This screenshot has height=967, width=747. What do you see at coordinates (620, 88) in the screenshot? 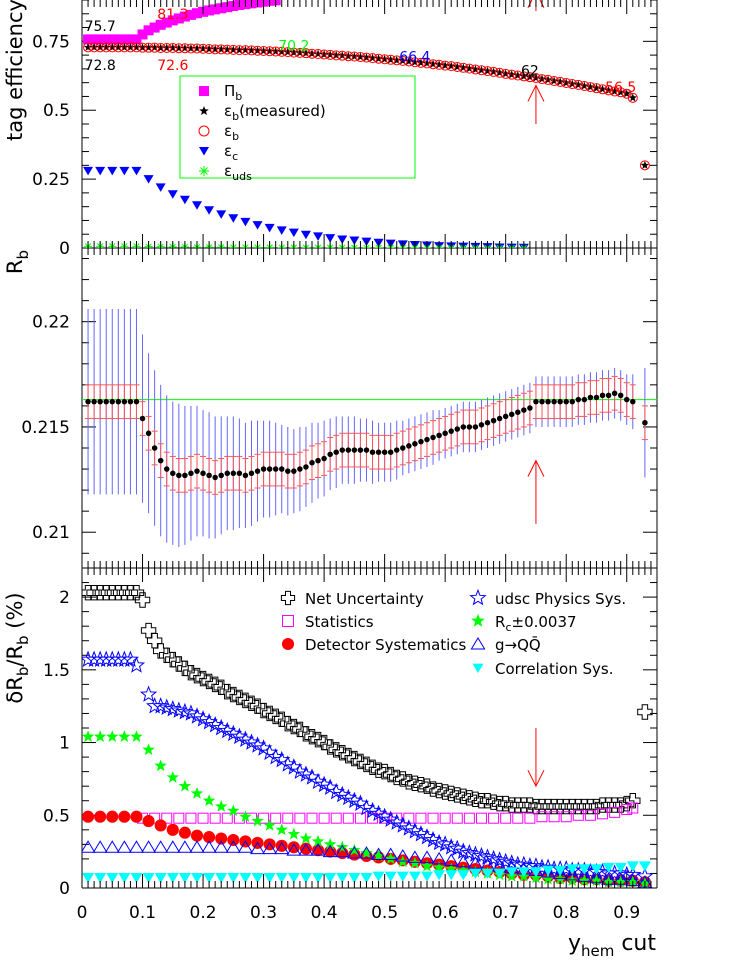
I see `efficiency-annotation: 56.5` at bounding box center [620, 88].